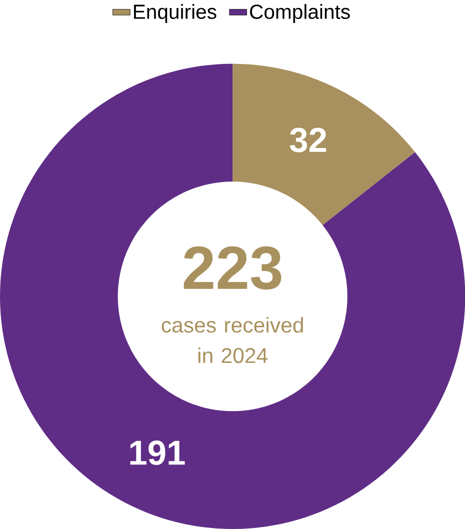  I want to click on text: cases received in 2024, so click(232, 340).